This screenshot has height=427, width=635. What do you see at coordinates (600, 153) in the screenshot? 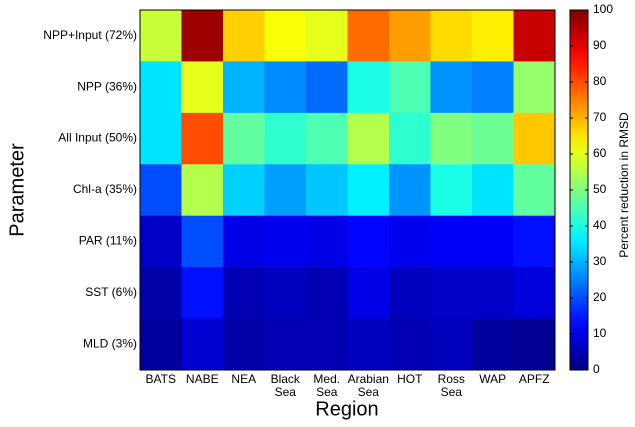
I see `colorbar-tick-label: 60` at bounding box center [600, 153].